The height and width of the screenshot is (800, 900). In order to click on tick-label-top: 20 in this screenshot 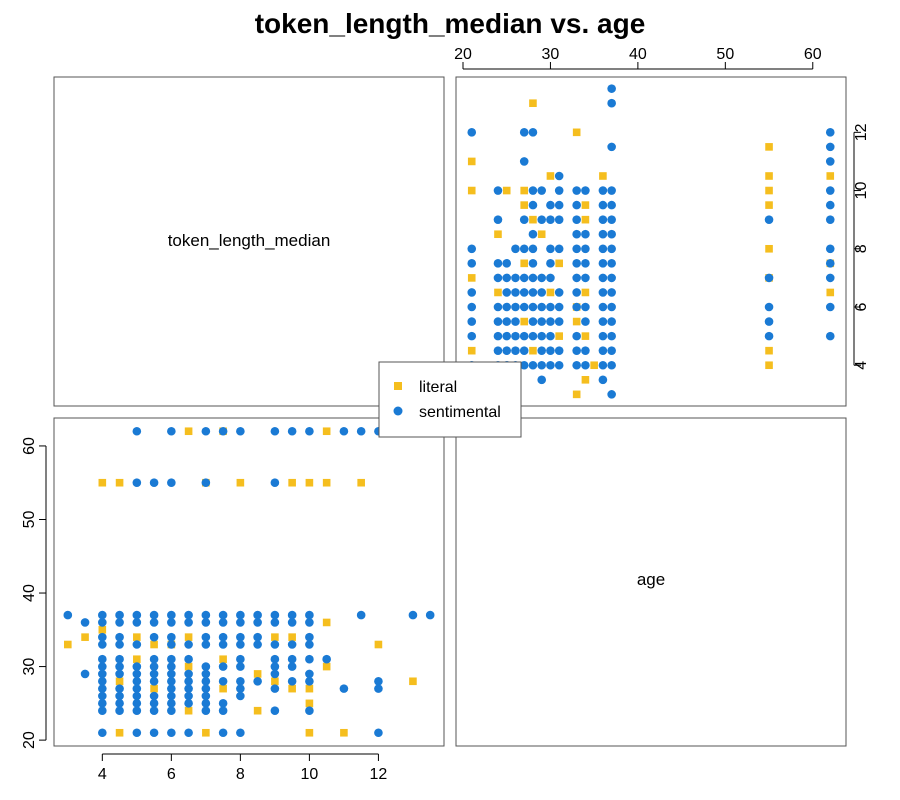, I will do `click(463, 54)`.